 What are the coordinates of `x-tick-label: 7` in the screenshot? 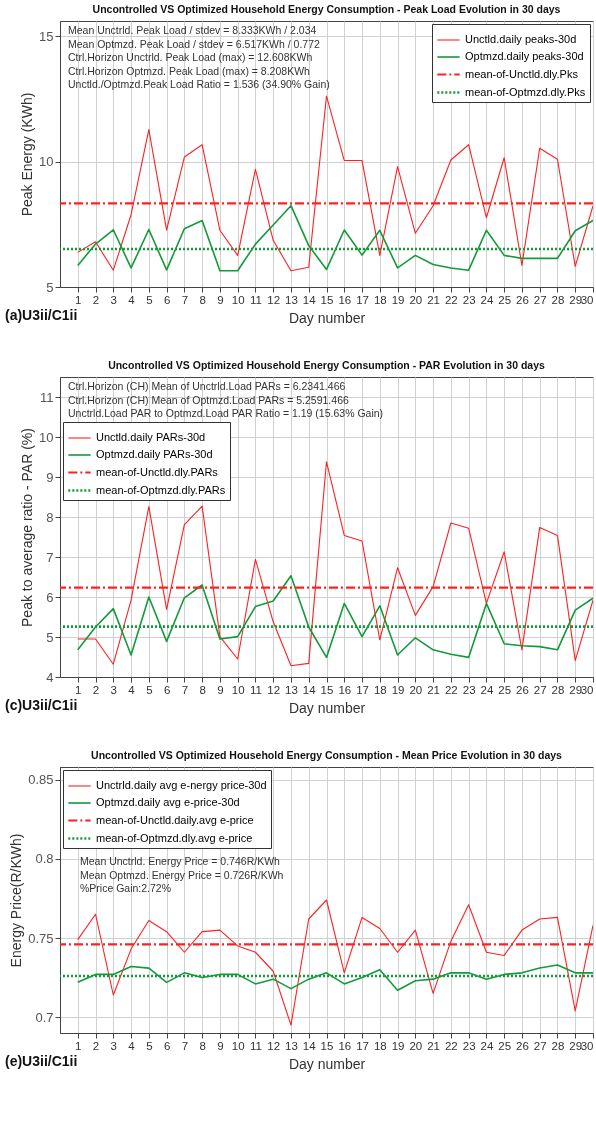 It's located at (185, 1045).